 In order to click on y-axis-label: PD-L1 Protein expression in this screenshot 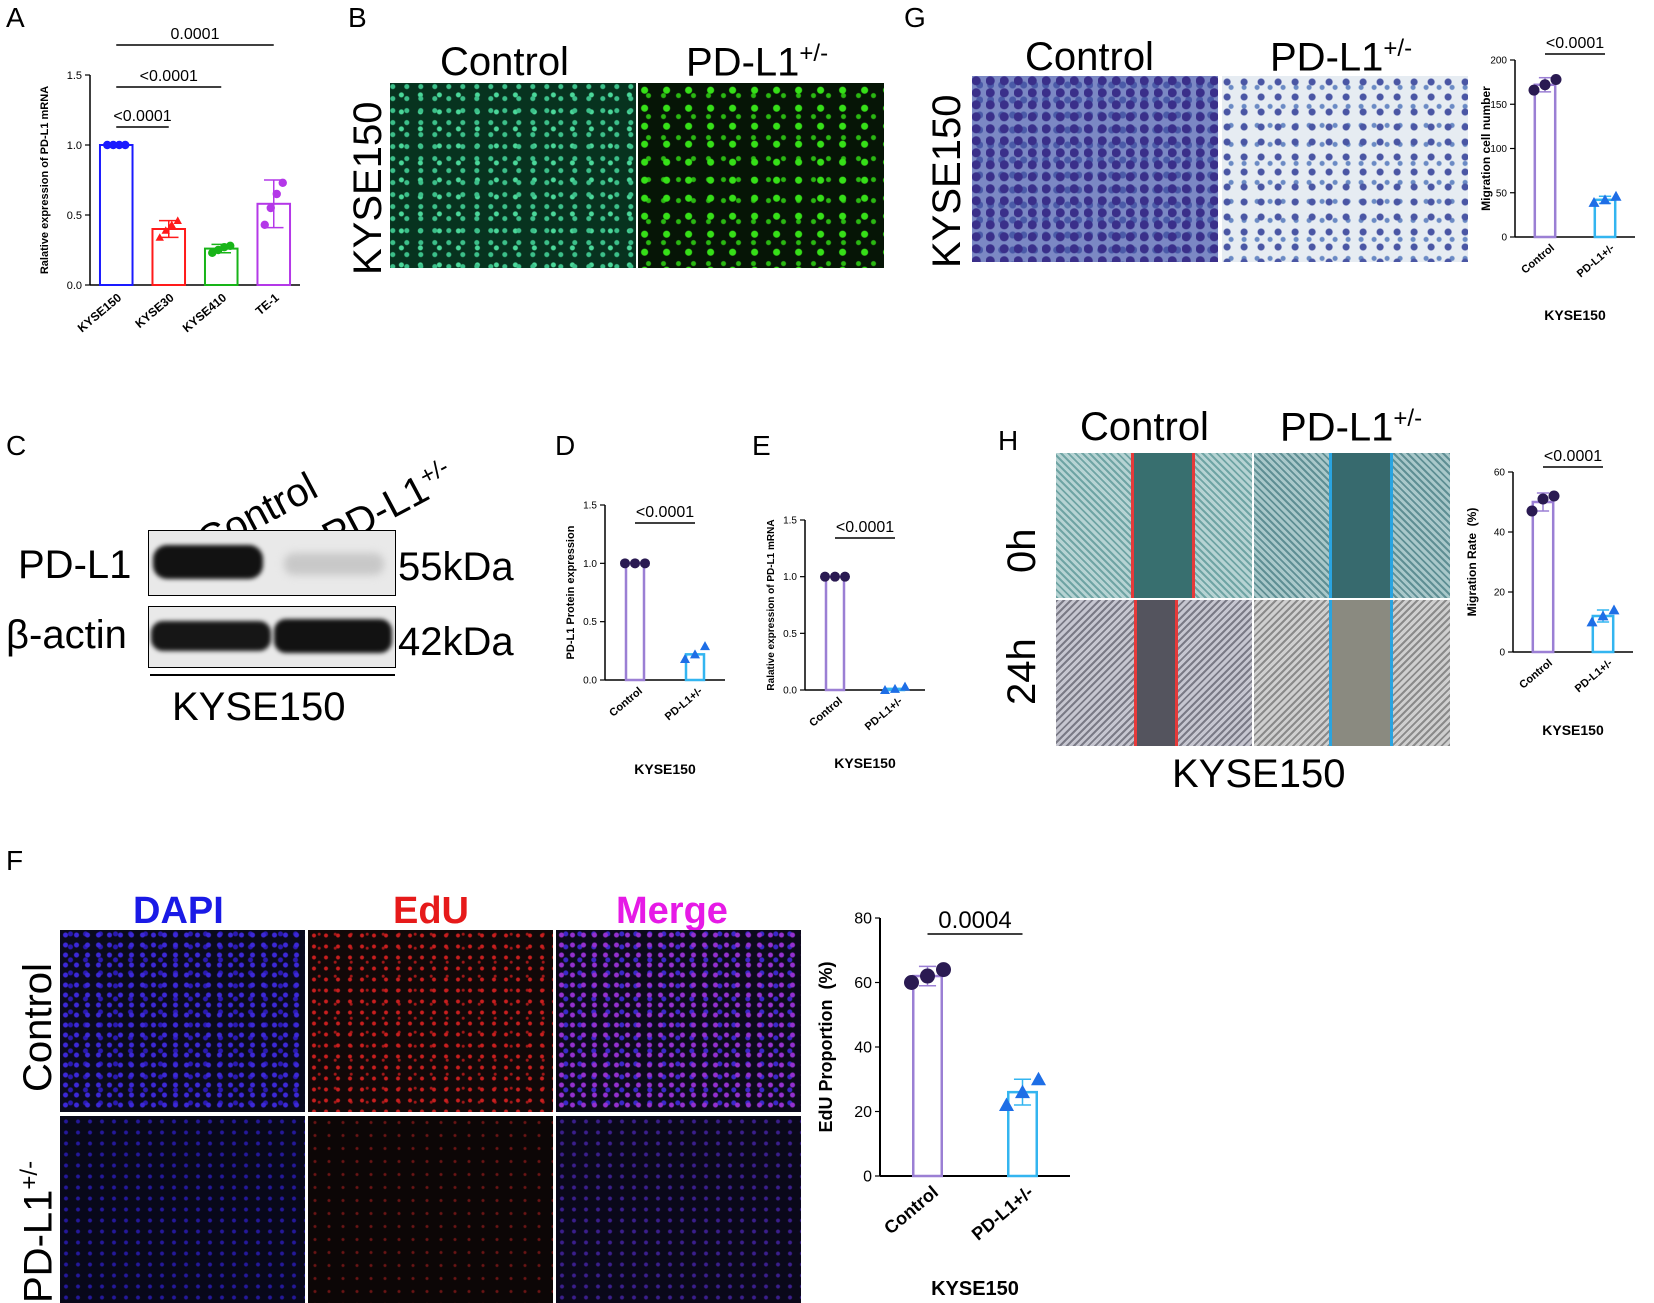, I will do `click(571, 592)`.